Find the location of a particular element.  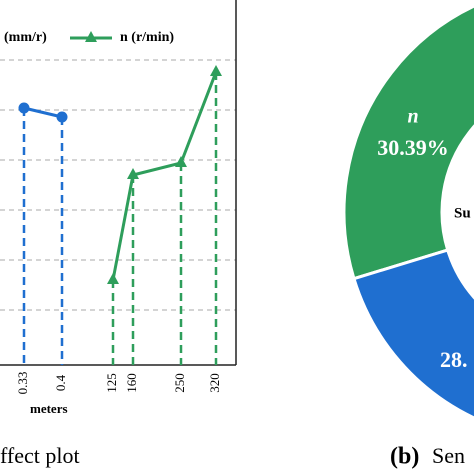

caption: ffect plot is located at coordinates (40, 455).